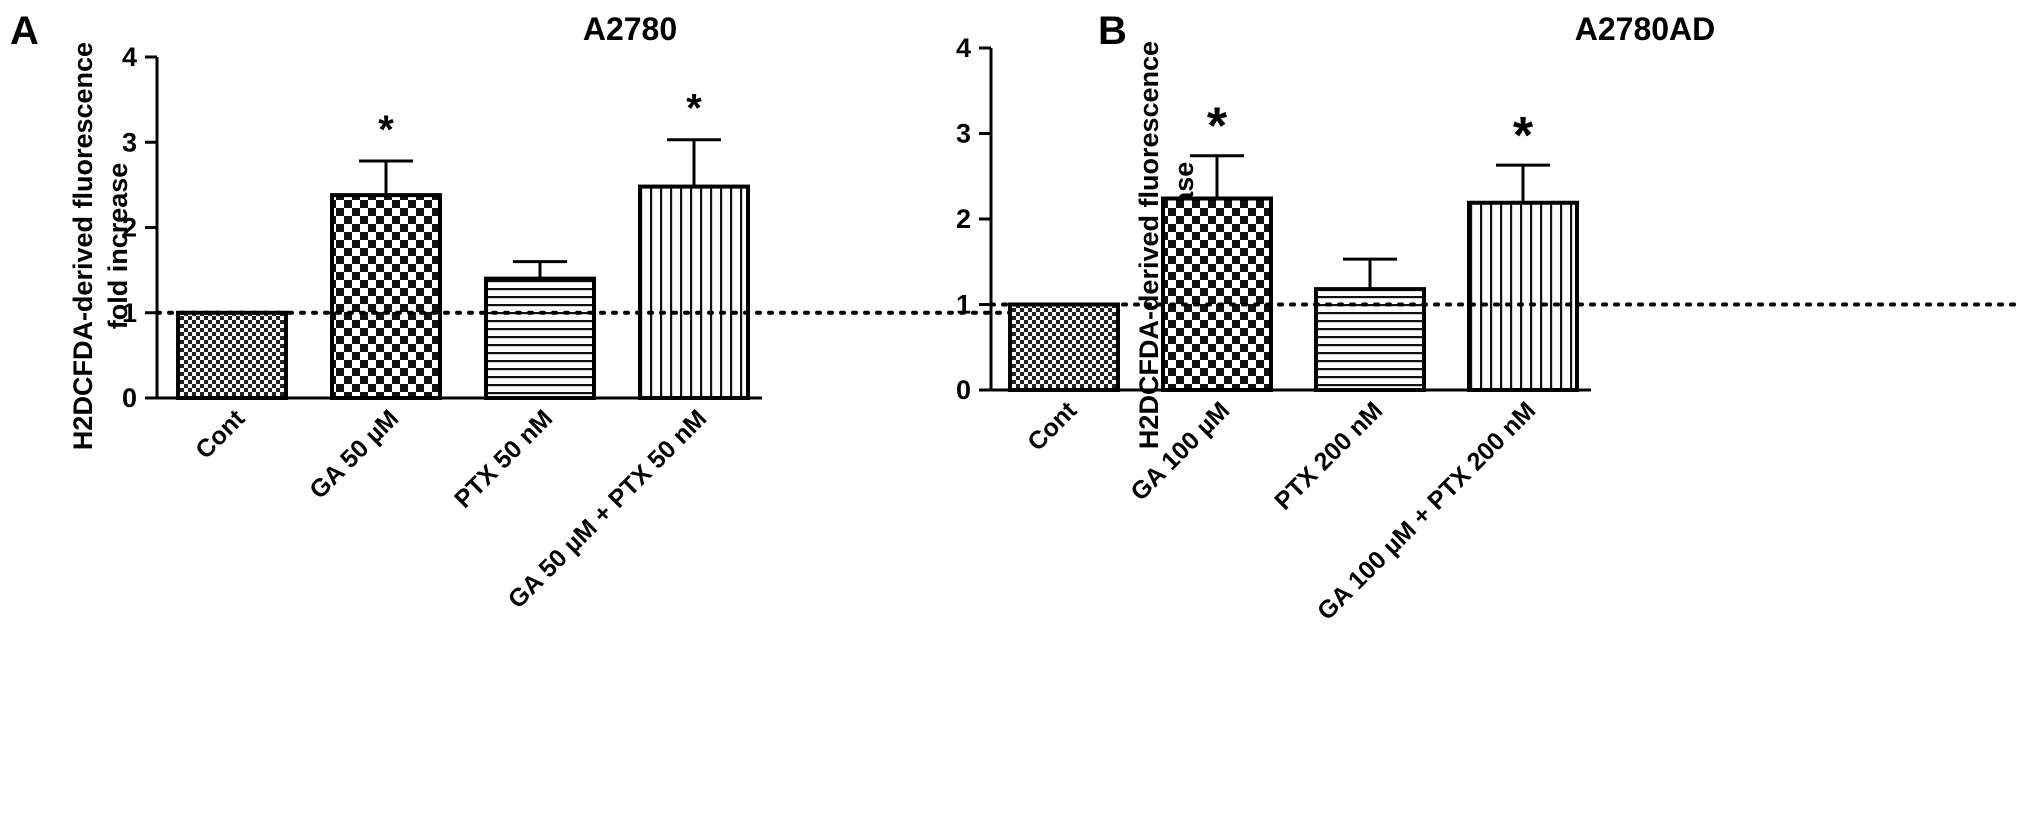  Describe the element at coordinates (503, 458) in the screenshot. I see `x-tick-label: PTX 50 nM` at that location.